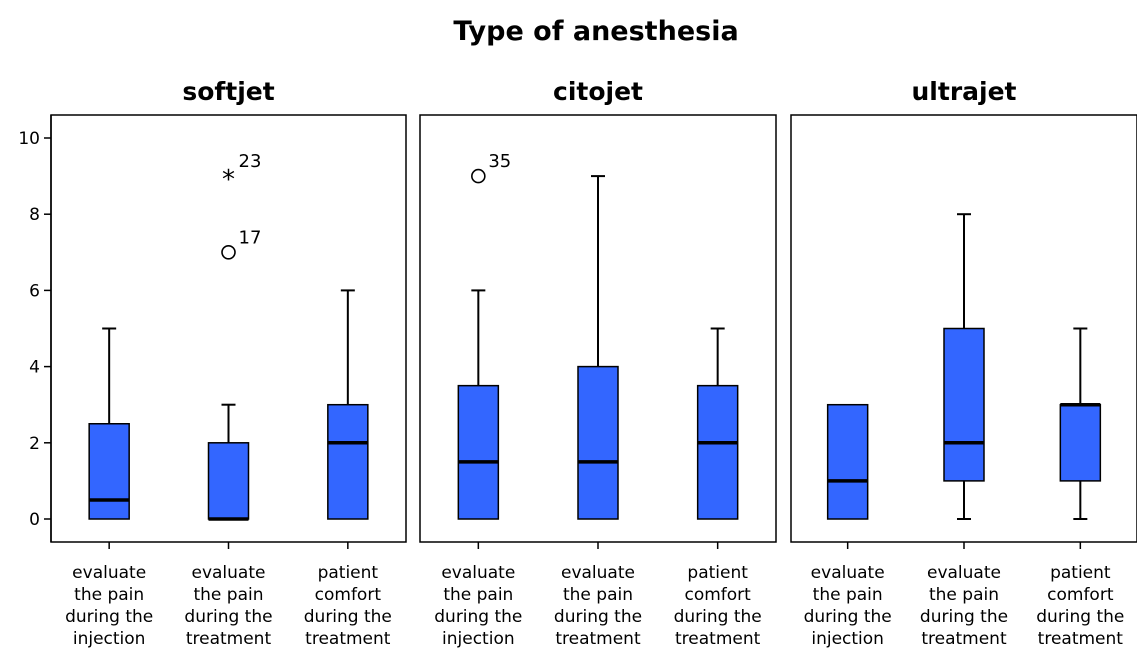 The height and width of the screenshot is (650, 1137). What do you see at coordinates (34, 291) in the screenshot?
I see `y-tick-label: 6` at bounding box center [34, 291].